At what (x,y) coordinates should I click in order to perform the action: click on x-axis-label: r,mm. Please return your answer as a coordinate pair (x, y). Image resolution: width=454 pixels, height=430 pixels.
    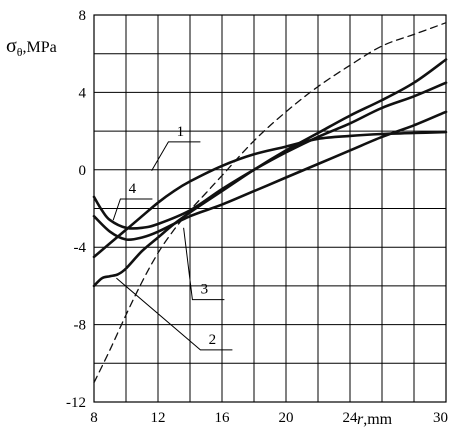
    Looking at the image, I should click on (375, 419).